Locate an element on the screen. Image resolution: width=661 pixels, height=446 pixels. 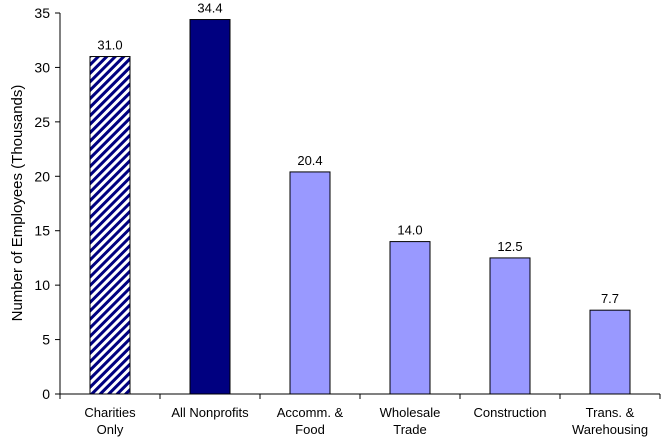
category-label-line: Trans. & is located at coordinates (610, 412).